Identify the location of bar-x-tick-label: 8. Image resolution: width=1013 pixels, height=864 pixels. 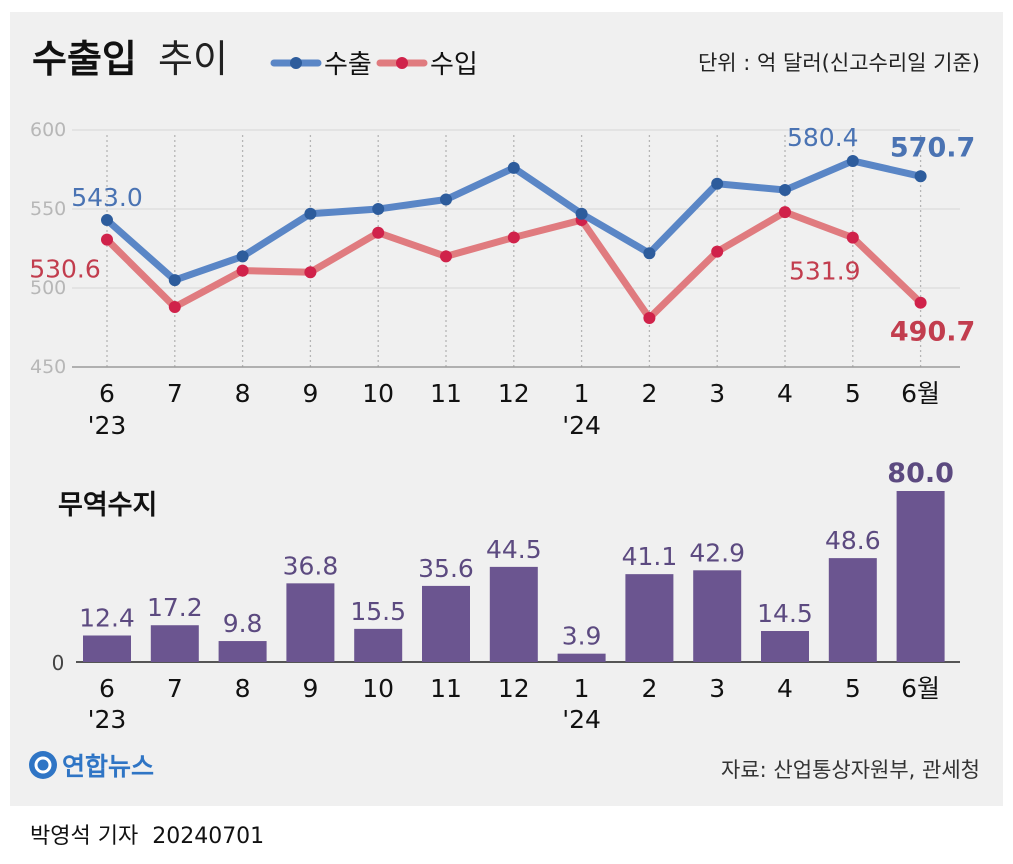
(243, 688).